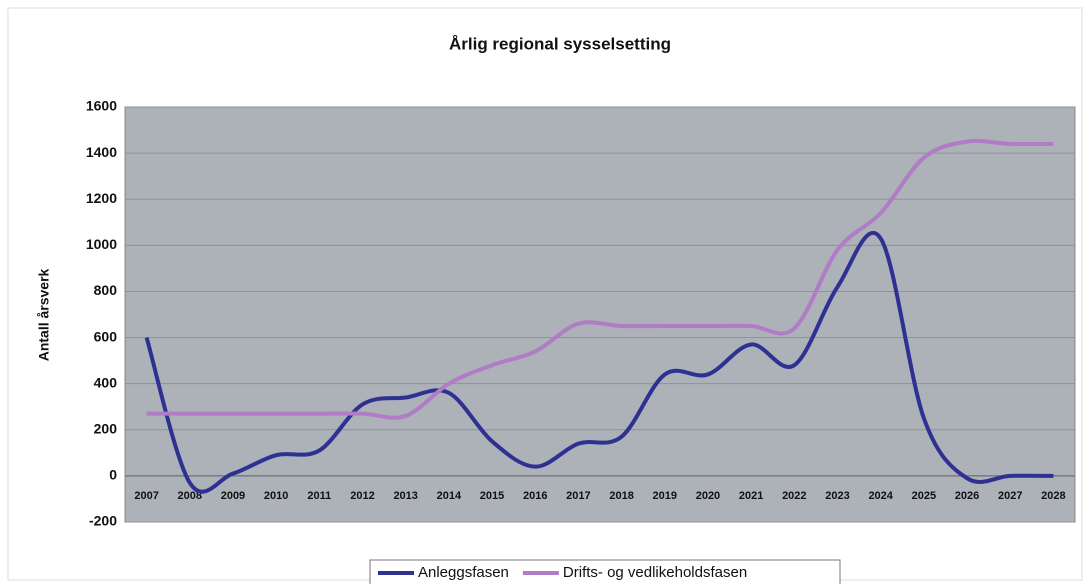 The image size is (1090, 584). Describe the element at coordinates (106, 336) in the screenshot. I see `y-tick-label: 600` at that location.